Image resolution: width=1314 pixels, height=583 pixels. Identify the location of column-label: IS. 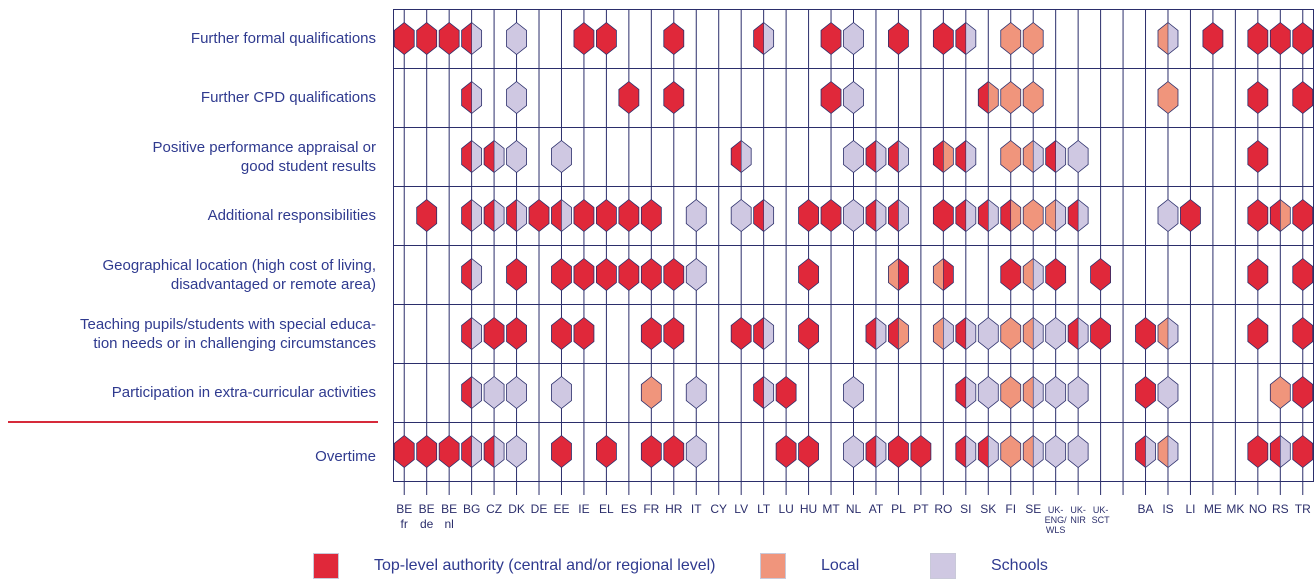
(1167, 509).